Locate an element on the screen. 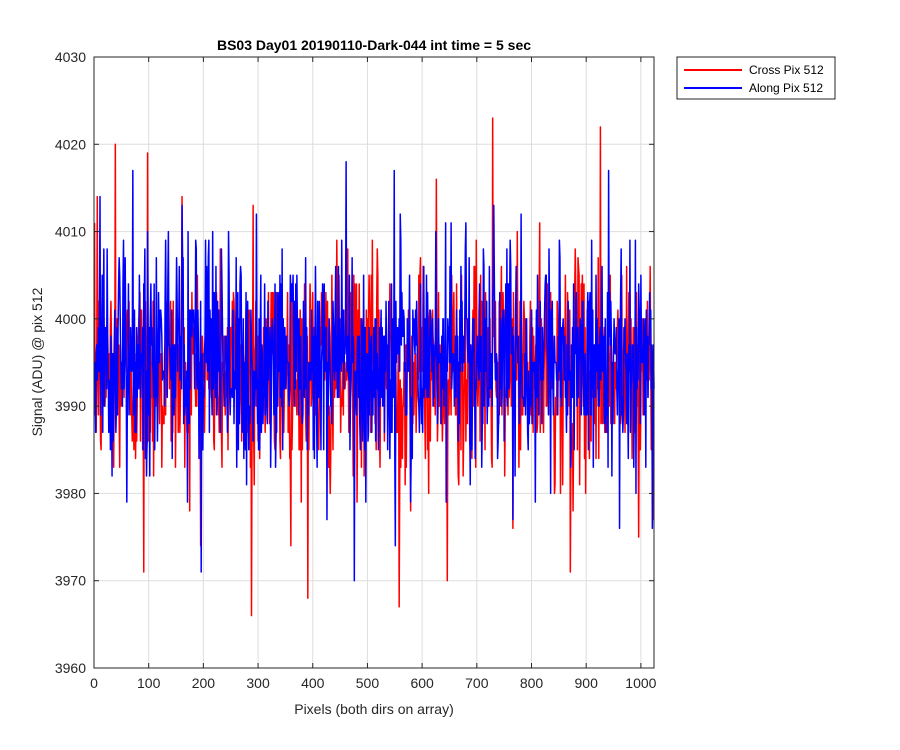 This screenshot has width=900, height=750. legend-box is located at coordinates (756, 78).